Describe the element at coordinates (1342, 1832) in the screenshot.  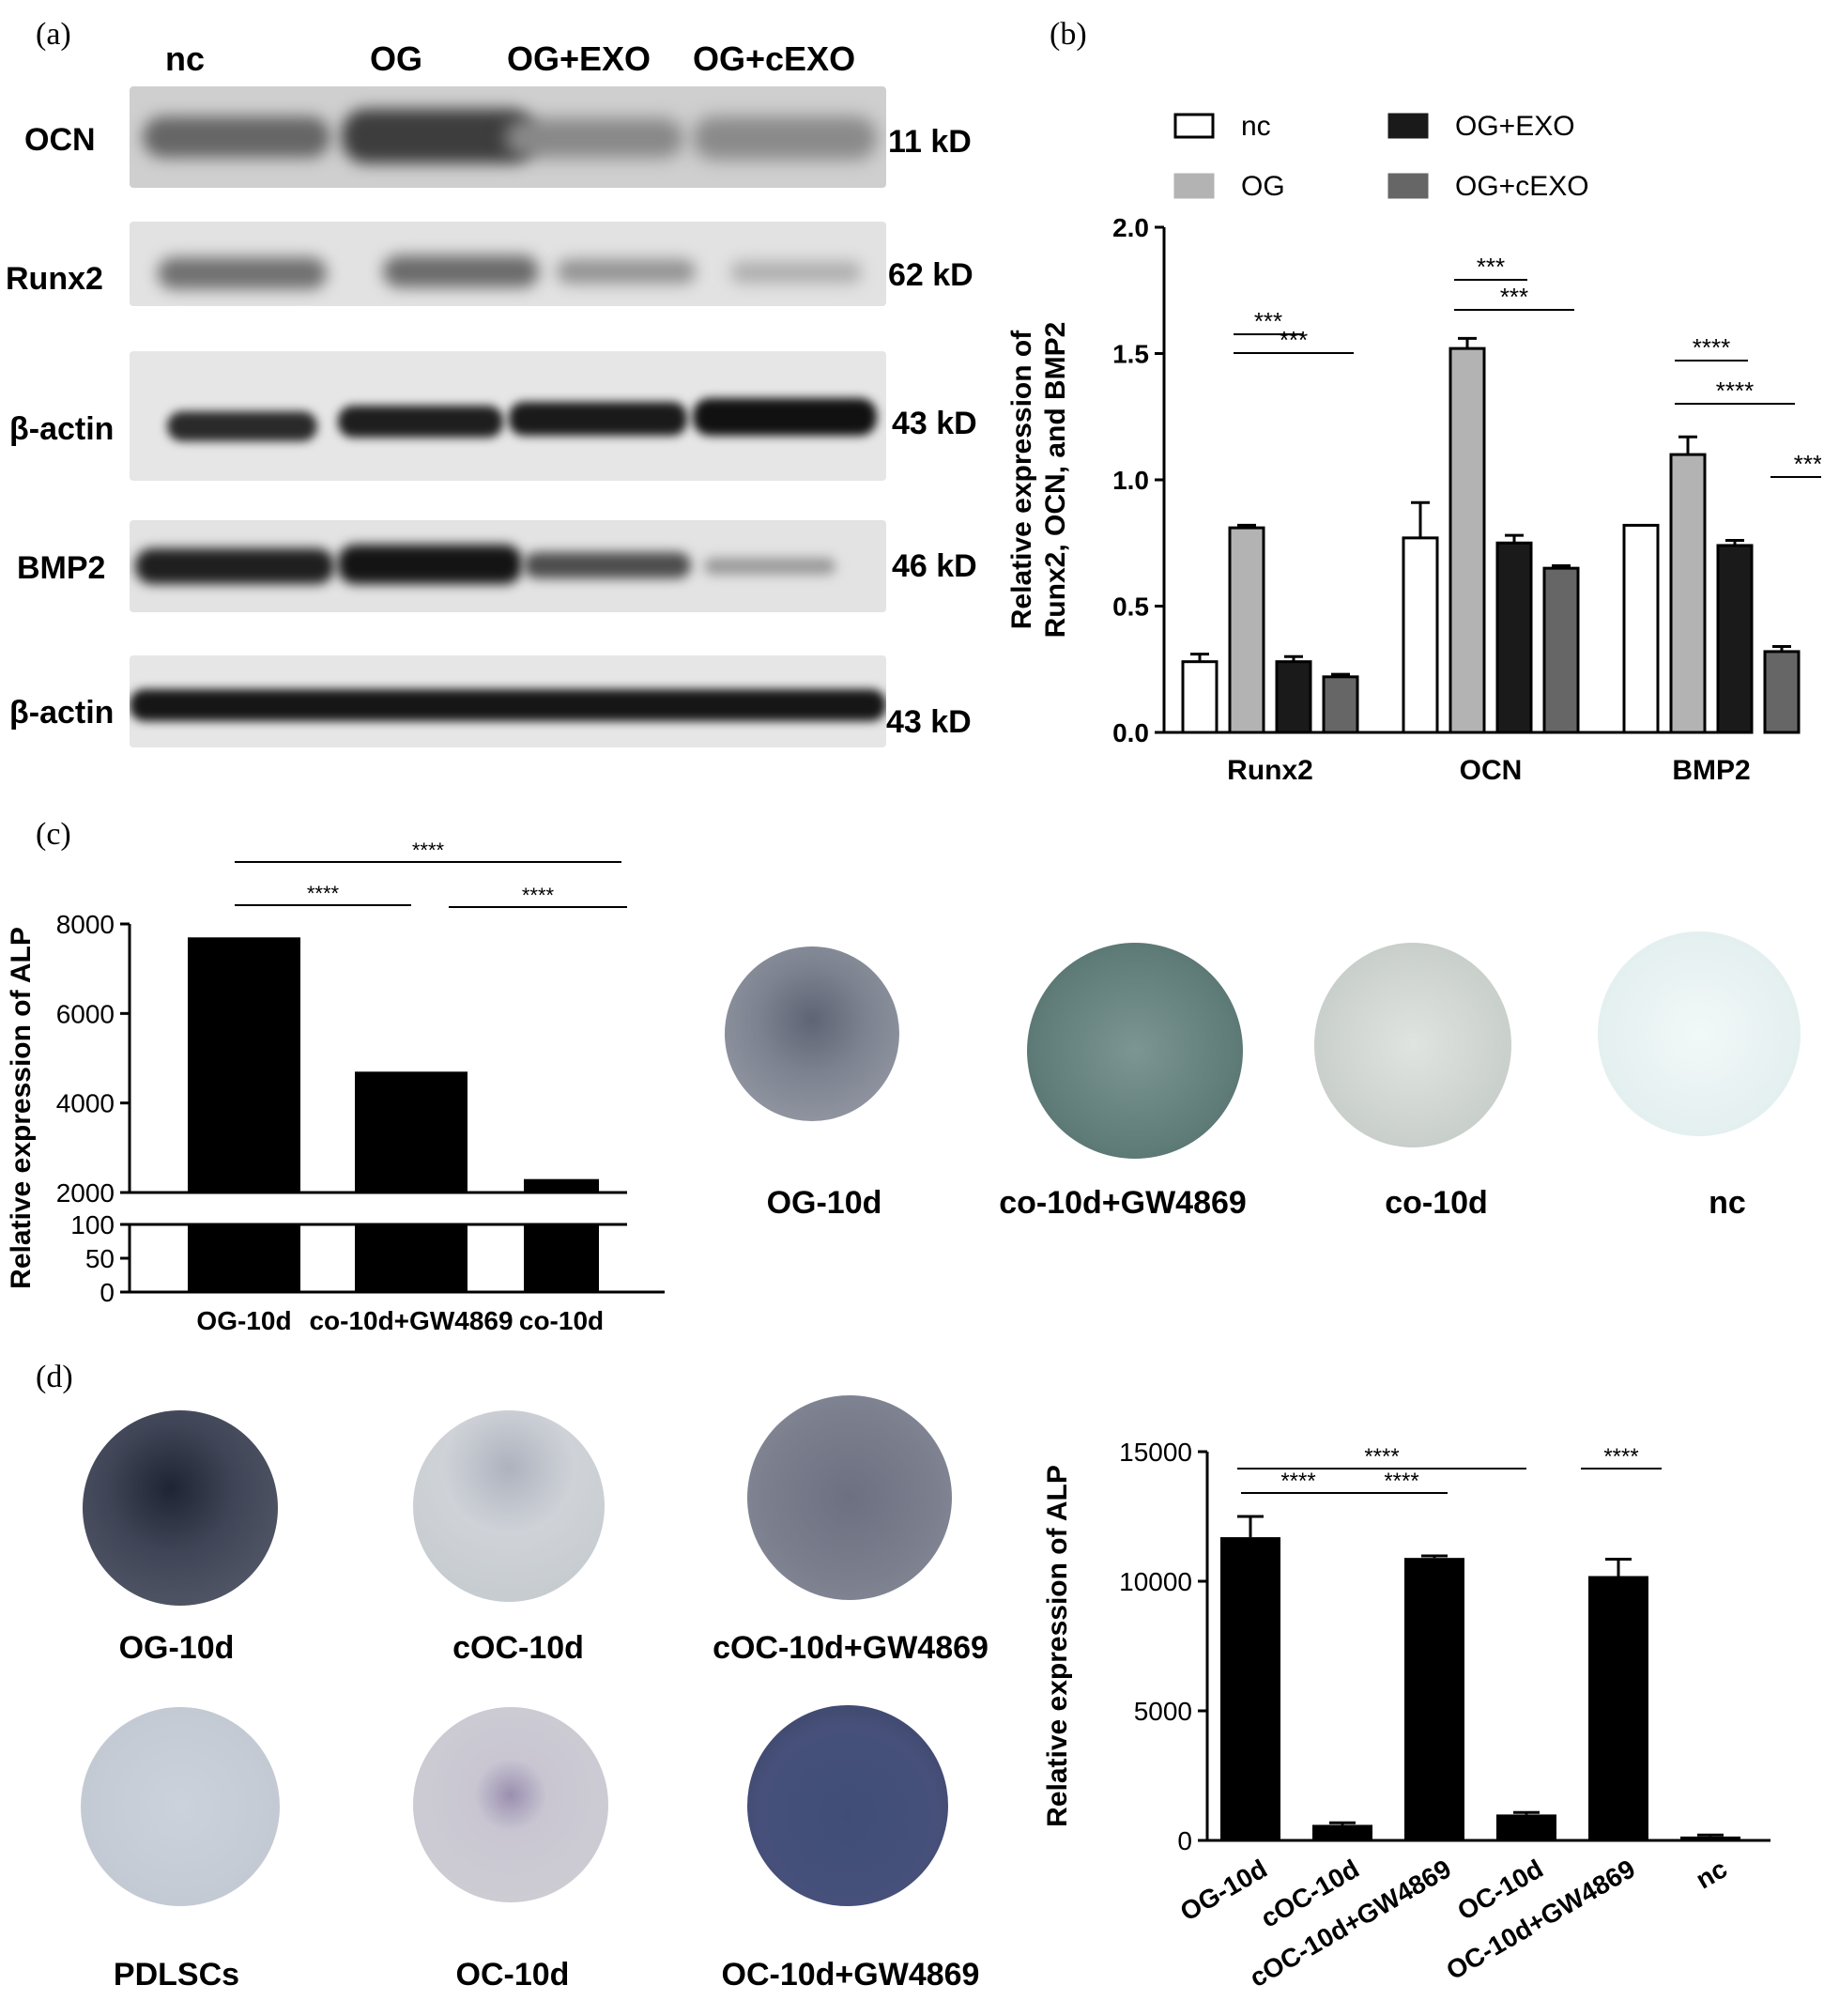
I see `chart-d-bar-cOC-10d` at that location.